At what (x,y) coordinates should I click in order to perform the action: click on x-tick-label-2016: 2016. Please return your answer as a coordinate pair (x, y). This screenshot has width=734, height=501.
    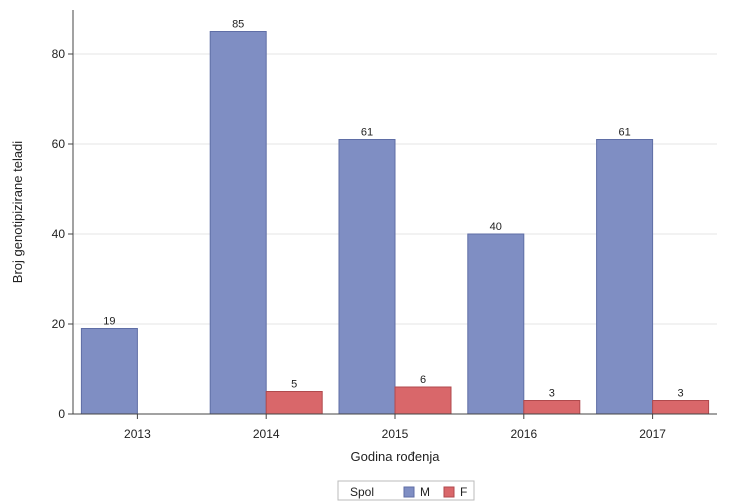
    Looking at the image, I should click on (523, 434).